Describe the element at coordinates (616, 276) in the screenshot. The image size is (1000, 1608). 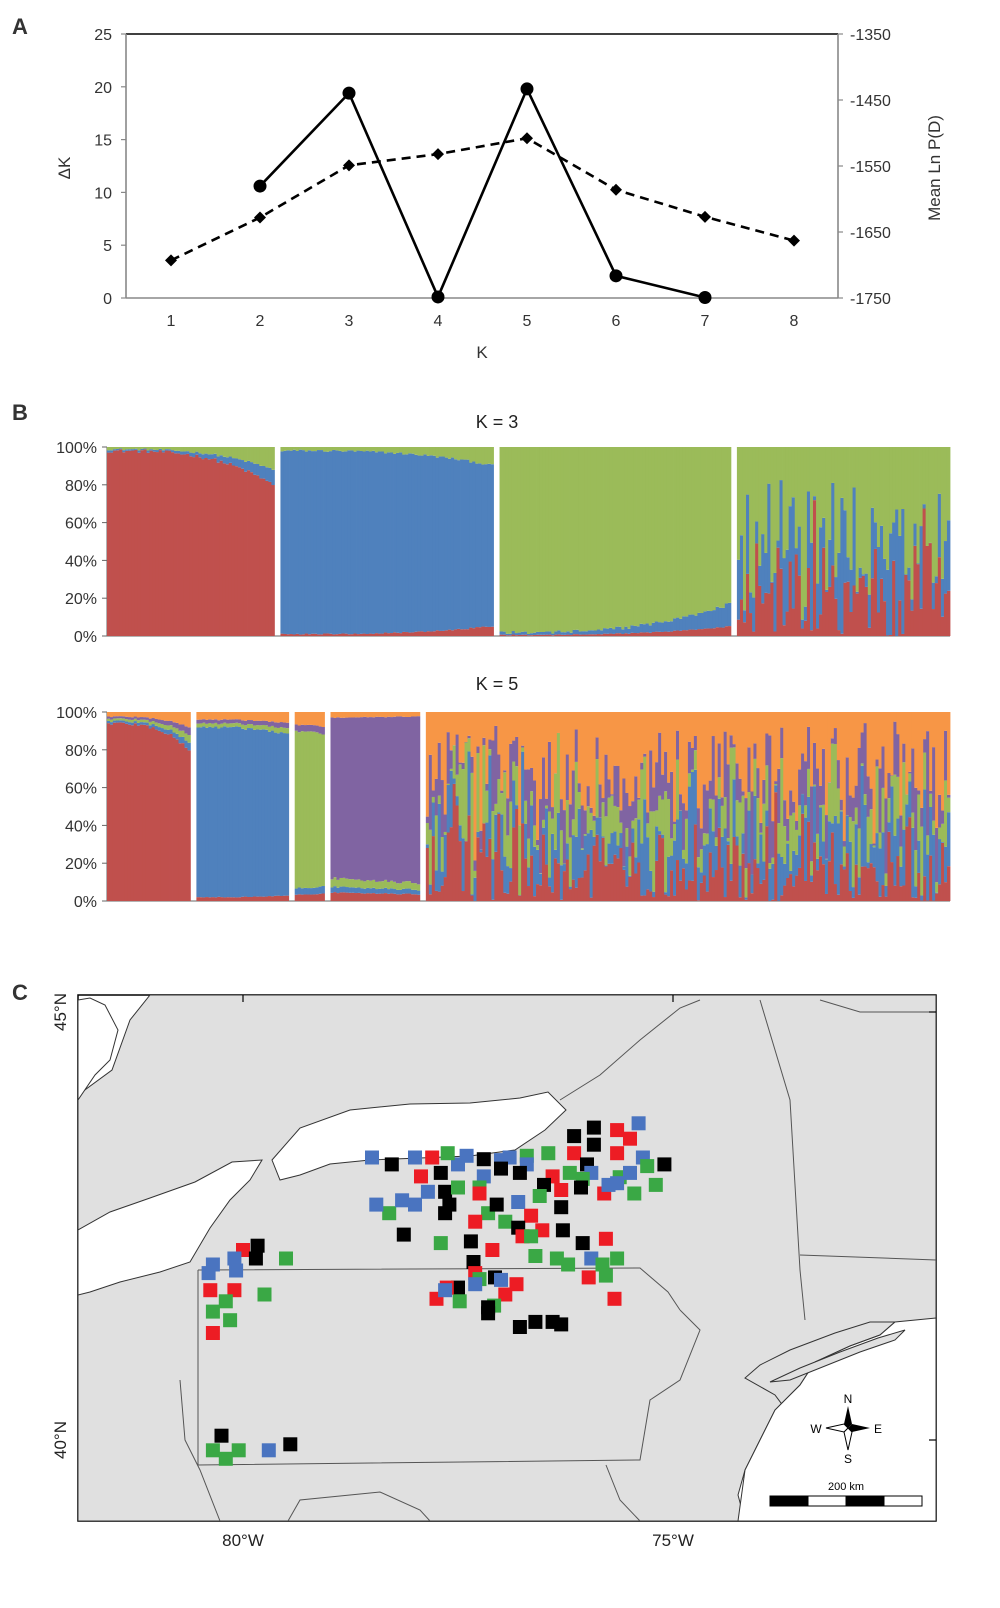
I see `delta-k-point` at that location.